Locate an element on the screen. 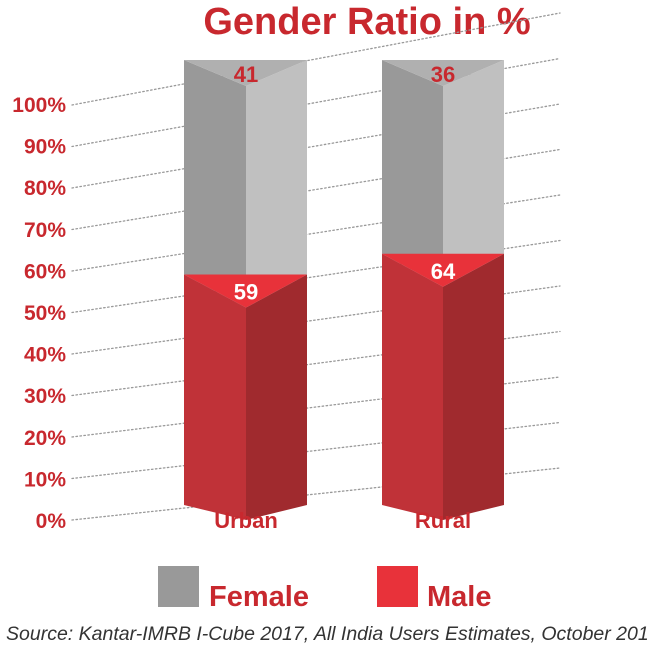 The height and width of the screenshot is (655, 650). data-label-female: 41 is located at coordinates (246, 74).